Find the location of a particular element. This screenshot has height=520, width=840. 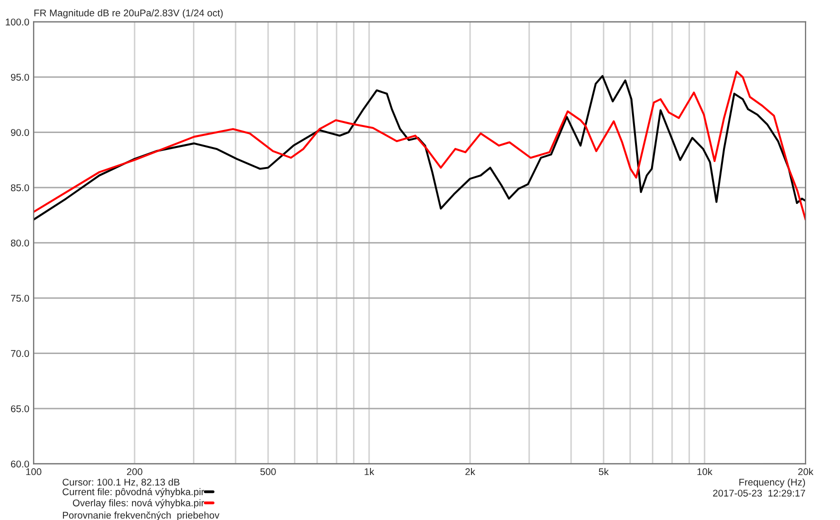

y-tick-label: 75.0 is located at coordinates (20, 298).